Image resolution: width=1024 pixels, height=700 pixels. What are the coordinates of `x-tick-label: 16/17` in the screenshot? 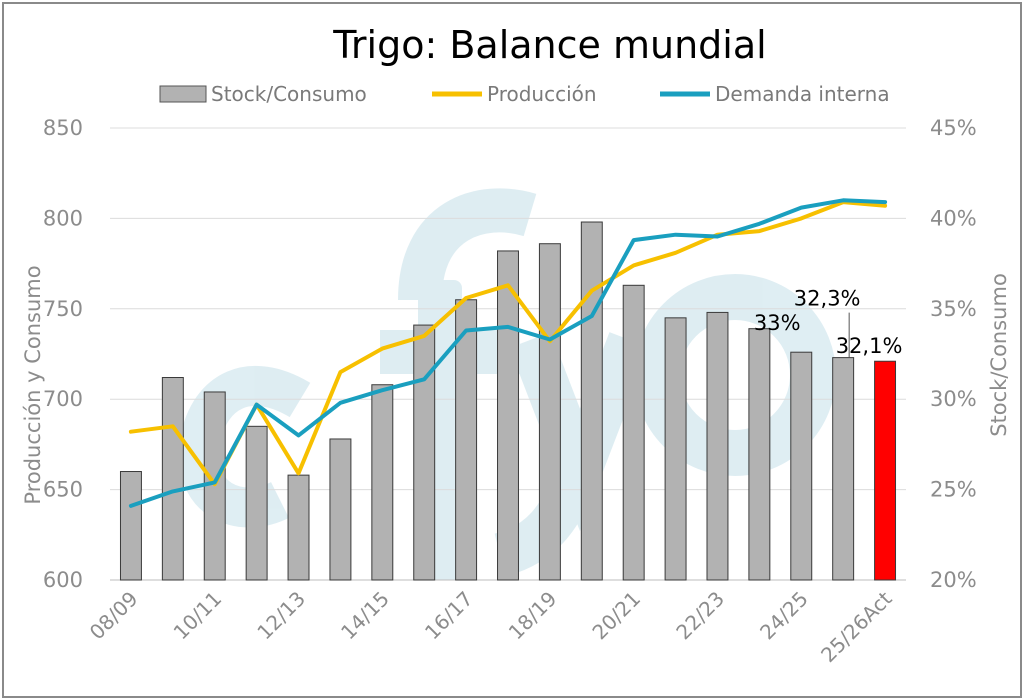 It's located at (449, 616).